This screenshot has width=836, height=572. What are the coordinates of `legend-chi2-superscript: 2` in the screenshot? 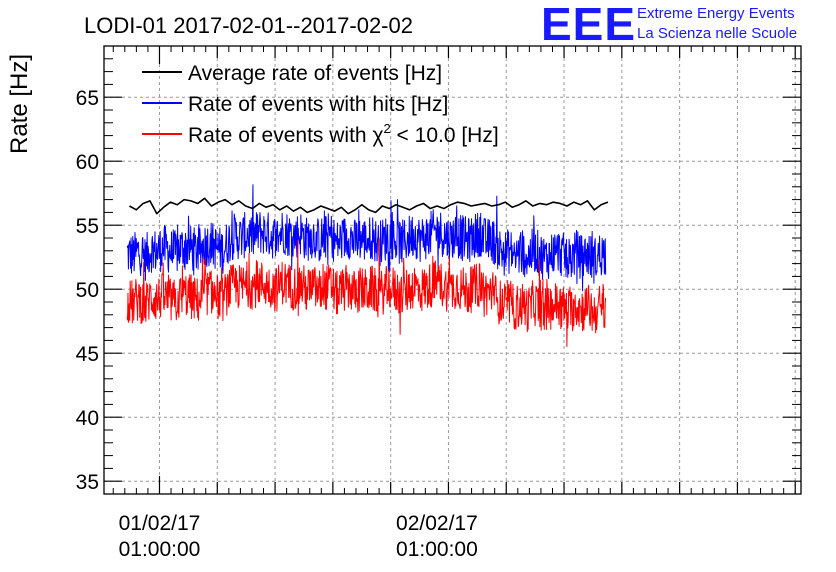 It's located at (386, 128).